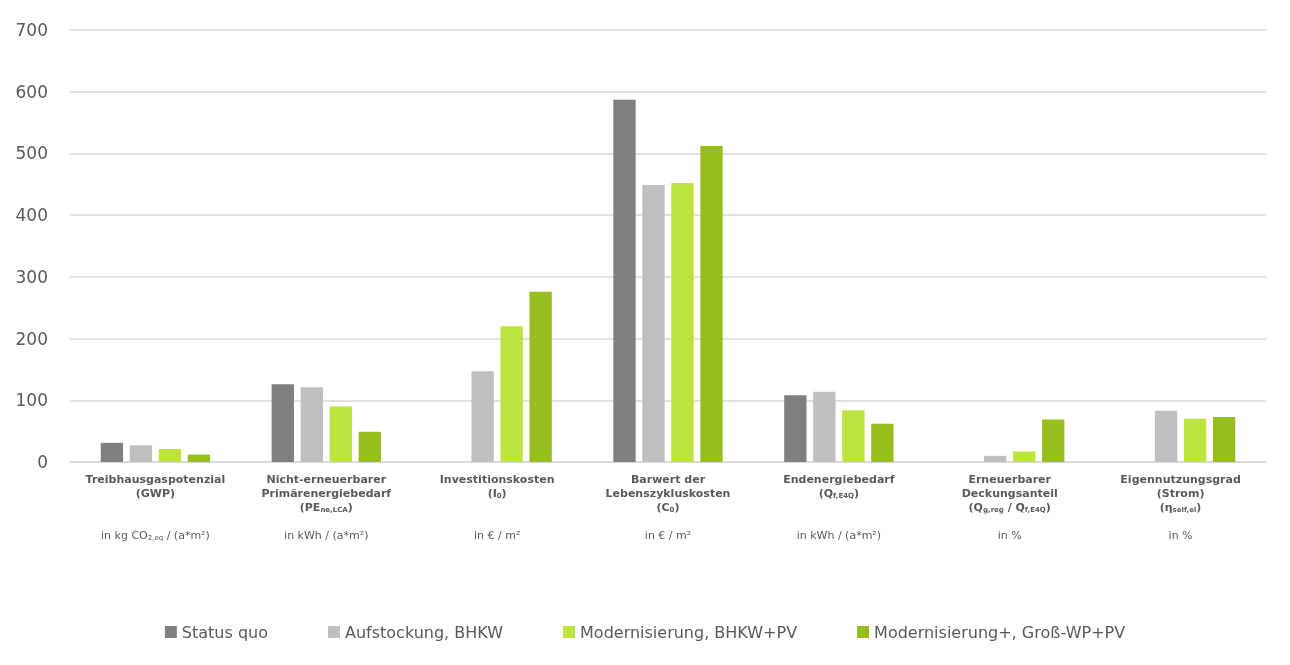 This screenshot has width=1290, height=665. What do you see at coordinates (31, 338) in the screenshot?
I see `y-tick-label: 200` at bounding box center [31, 338].